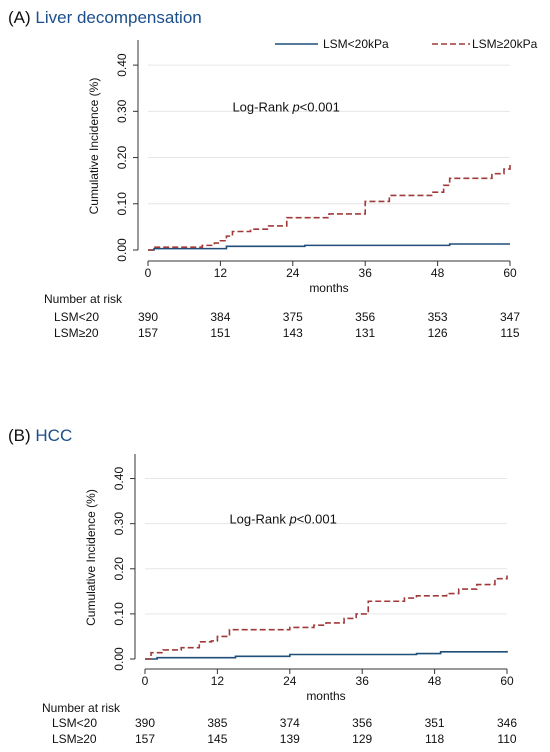  What do you see at coordinates (507, 723) in the screenshot?
I see `risk-value: 346` at bounding box center [507, 723].